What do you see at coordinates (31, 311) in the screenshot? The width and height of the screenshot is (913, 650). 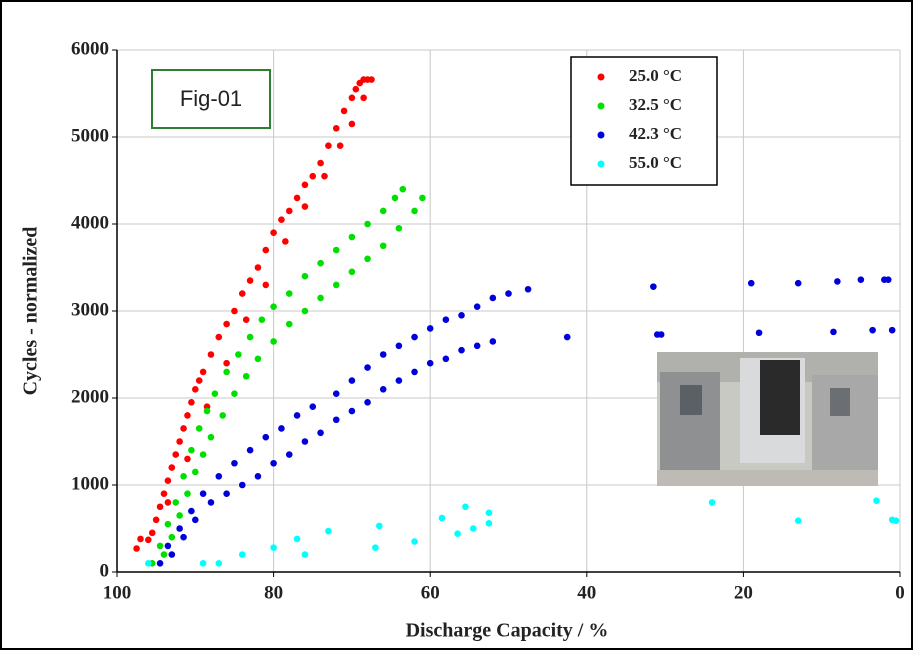 I see `y-axis-label: Cycles - normalized` at bounding box center [31, 311].